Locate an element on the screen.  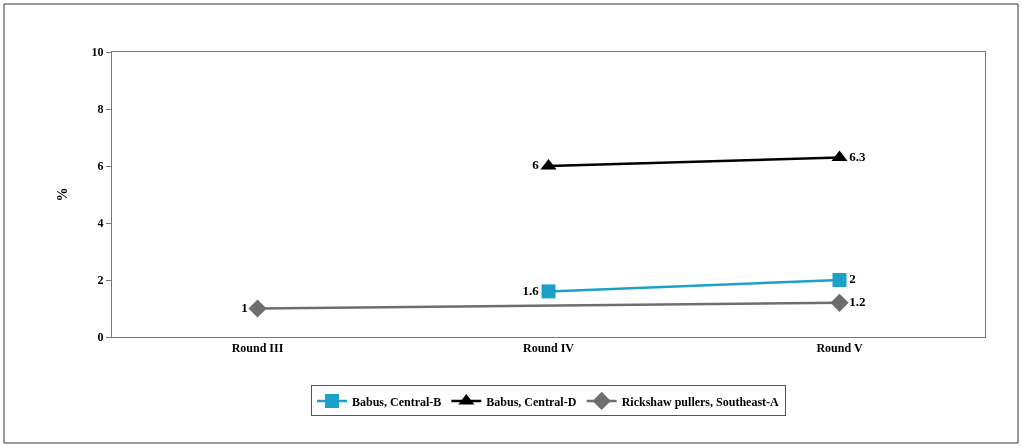
x-tick-label: Round IV is located at coordinates (548, 348).